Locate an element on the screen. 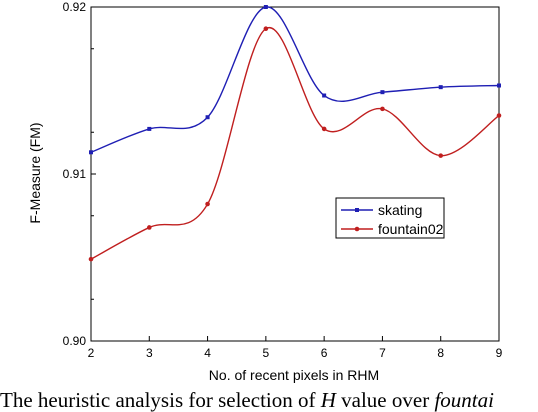 The image size is (538, 412). y-tick-label: 0.91 is located at coordinates (75, 174).